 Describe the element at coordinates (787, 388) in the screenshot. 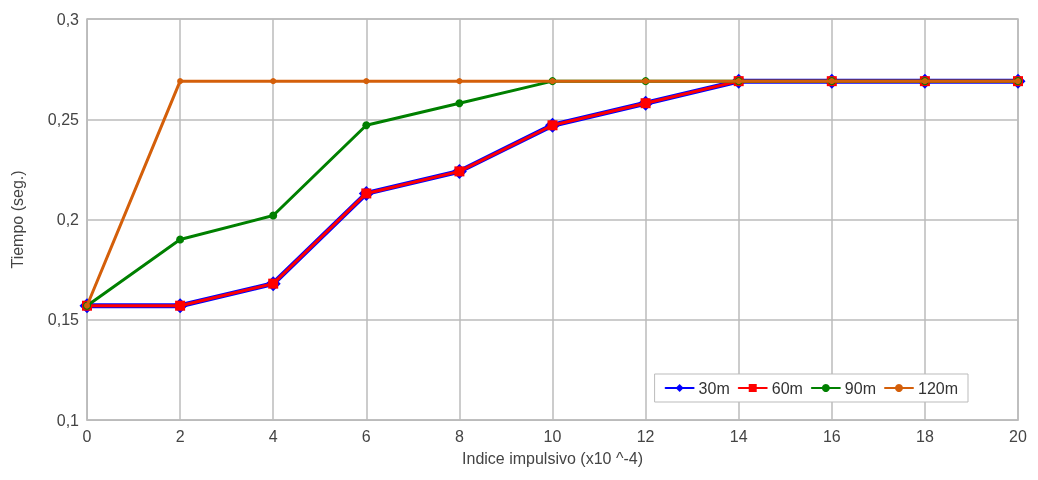

I see `legend-label: 60m` at that location.